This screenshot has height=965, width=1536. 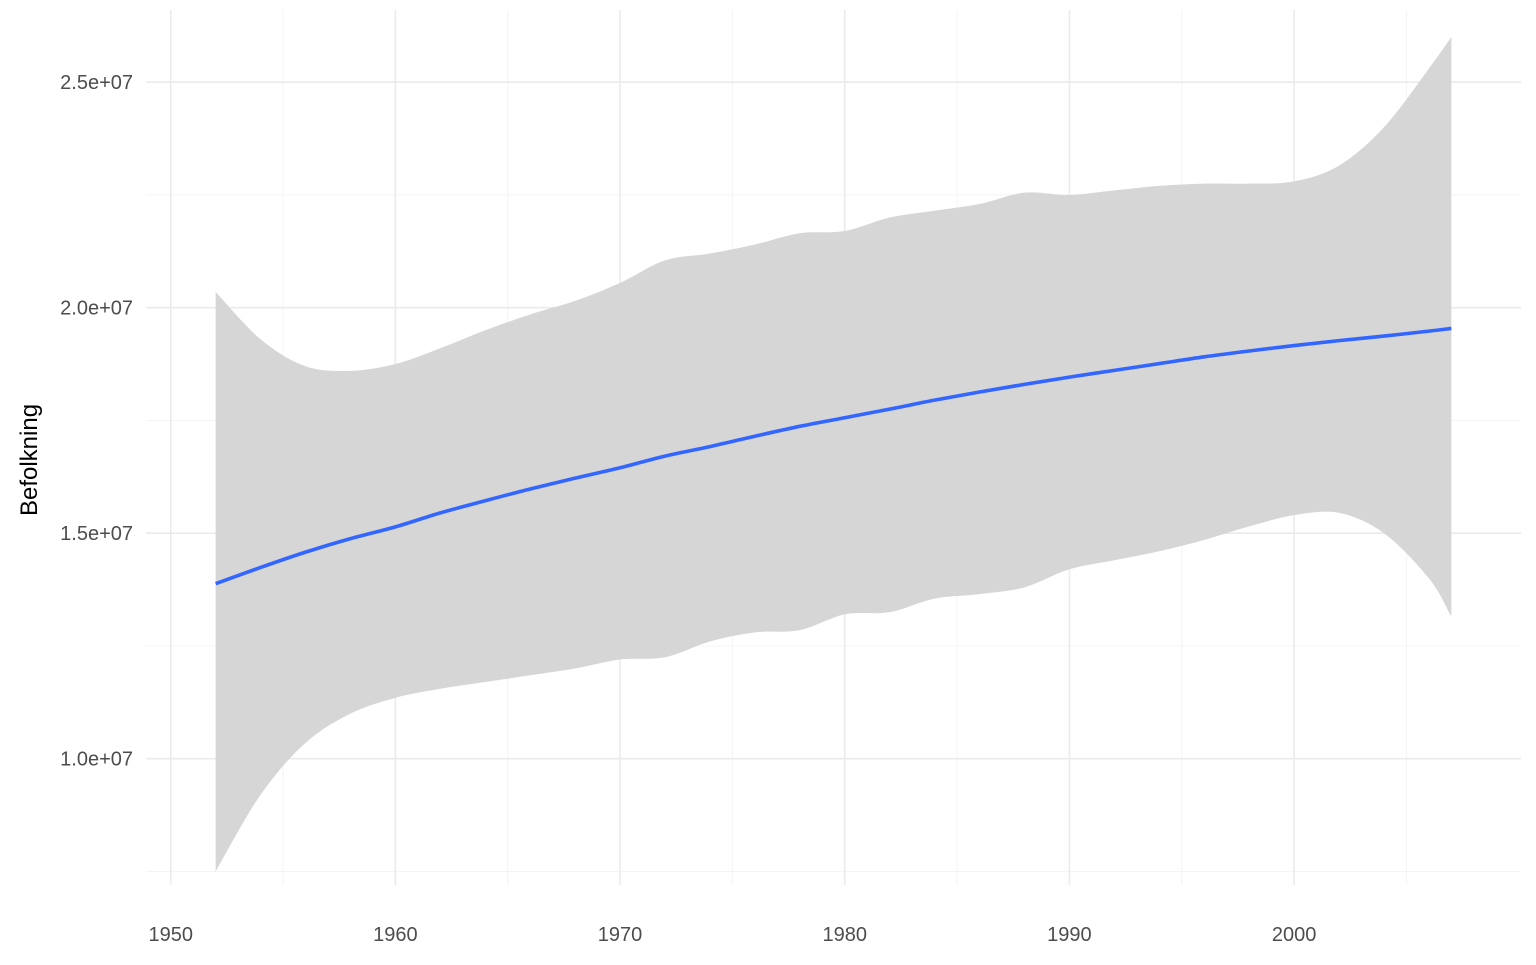 I want to click on x-tick-label: 1960, so click(x=395, y=935).